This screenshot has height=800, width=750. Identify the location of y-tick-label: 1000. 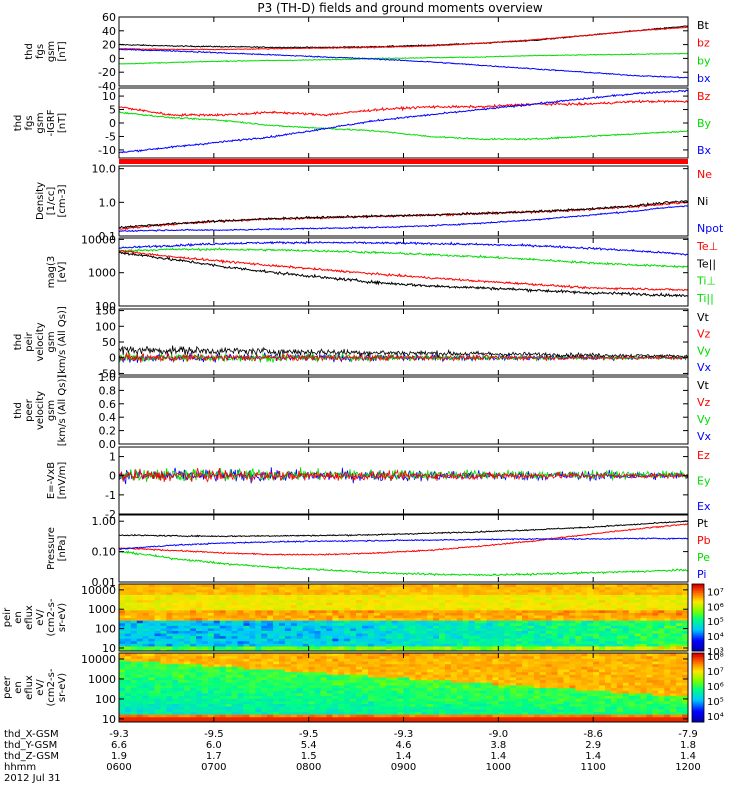
(102, 609).